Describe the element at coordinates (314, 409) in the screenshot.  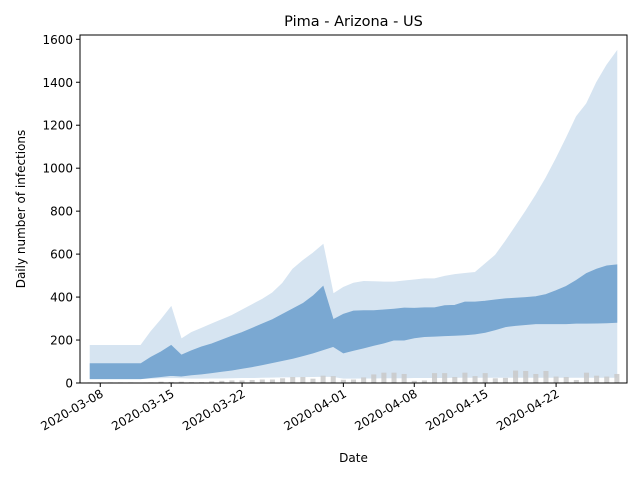
I see `x-tick-label: 2020-04-01` at that location.